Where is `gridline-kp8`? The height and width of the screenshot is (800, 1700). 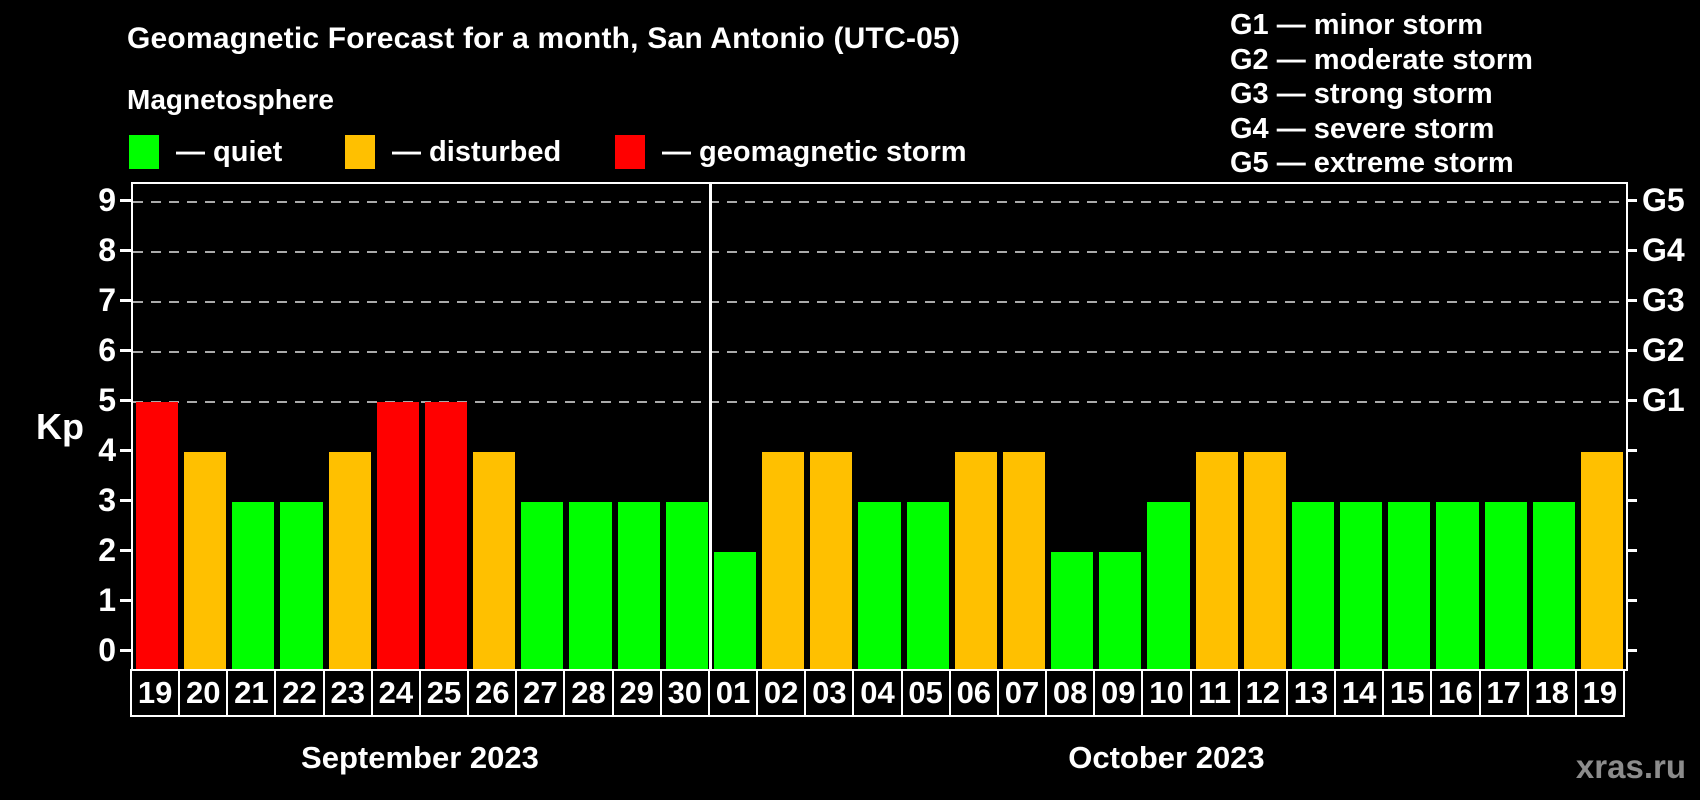 gridline-kp8 is located at coordinates (879, 252).